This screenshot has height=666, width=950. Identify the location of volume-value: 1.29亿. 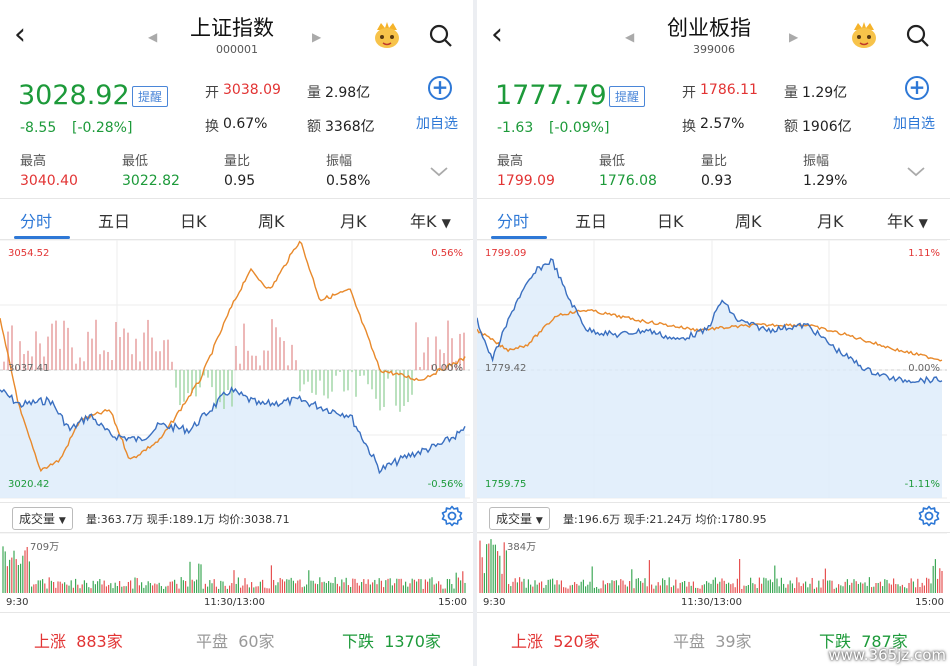
(825, 93).